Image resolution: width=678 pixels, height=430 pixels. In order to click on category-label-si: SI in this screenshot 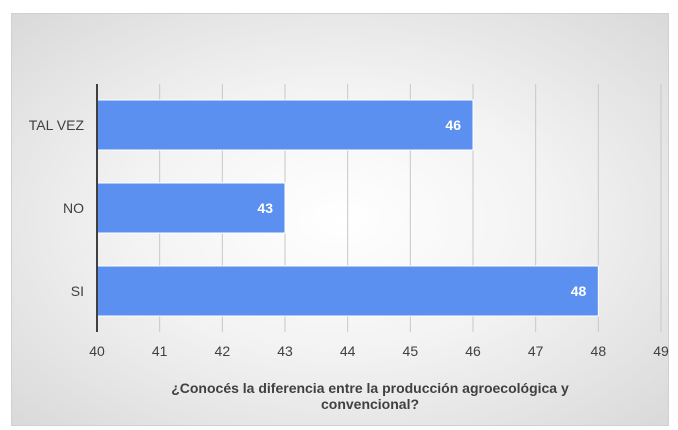, I will do `click(77, 291)`.